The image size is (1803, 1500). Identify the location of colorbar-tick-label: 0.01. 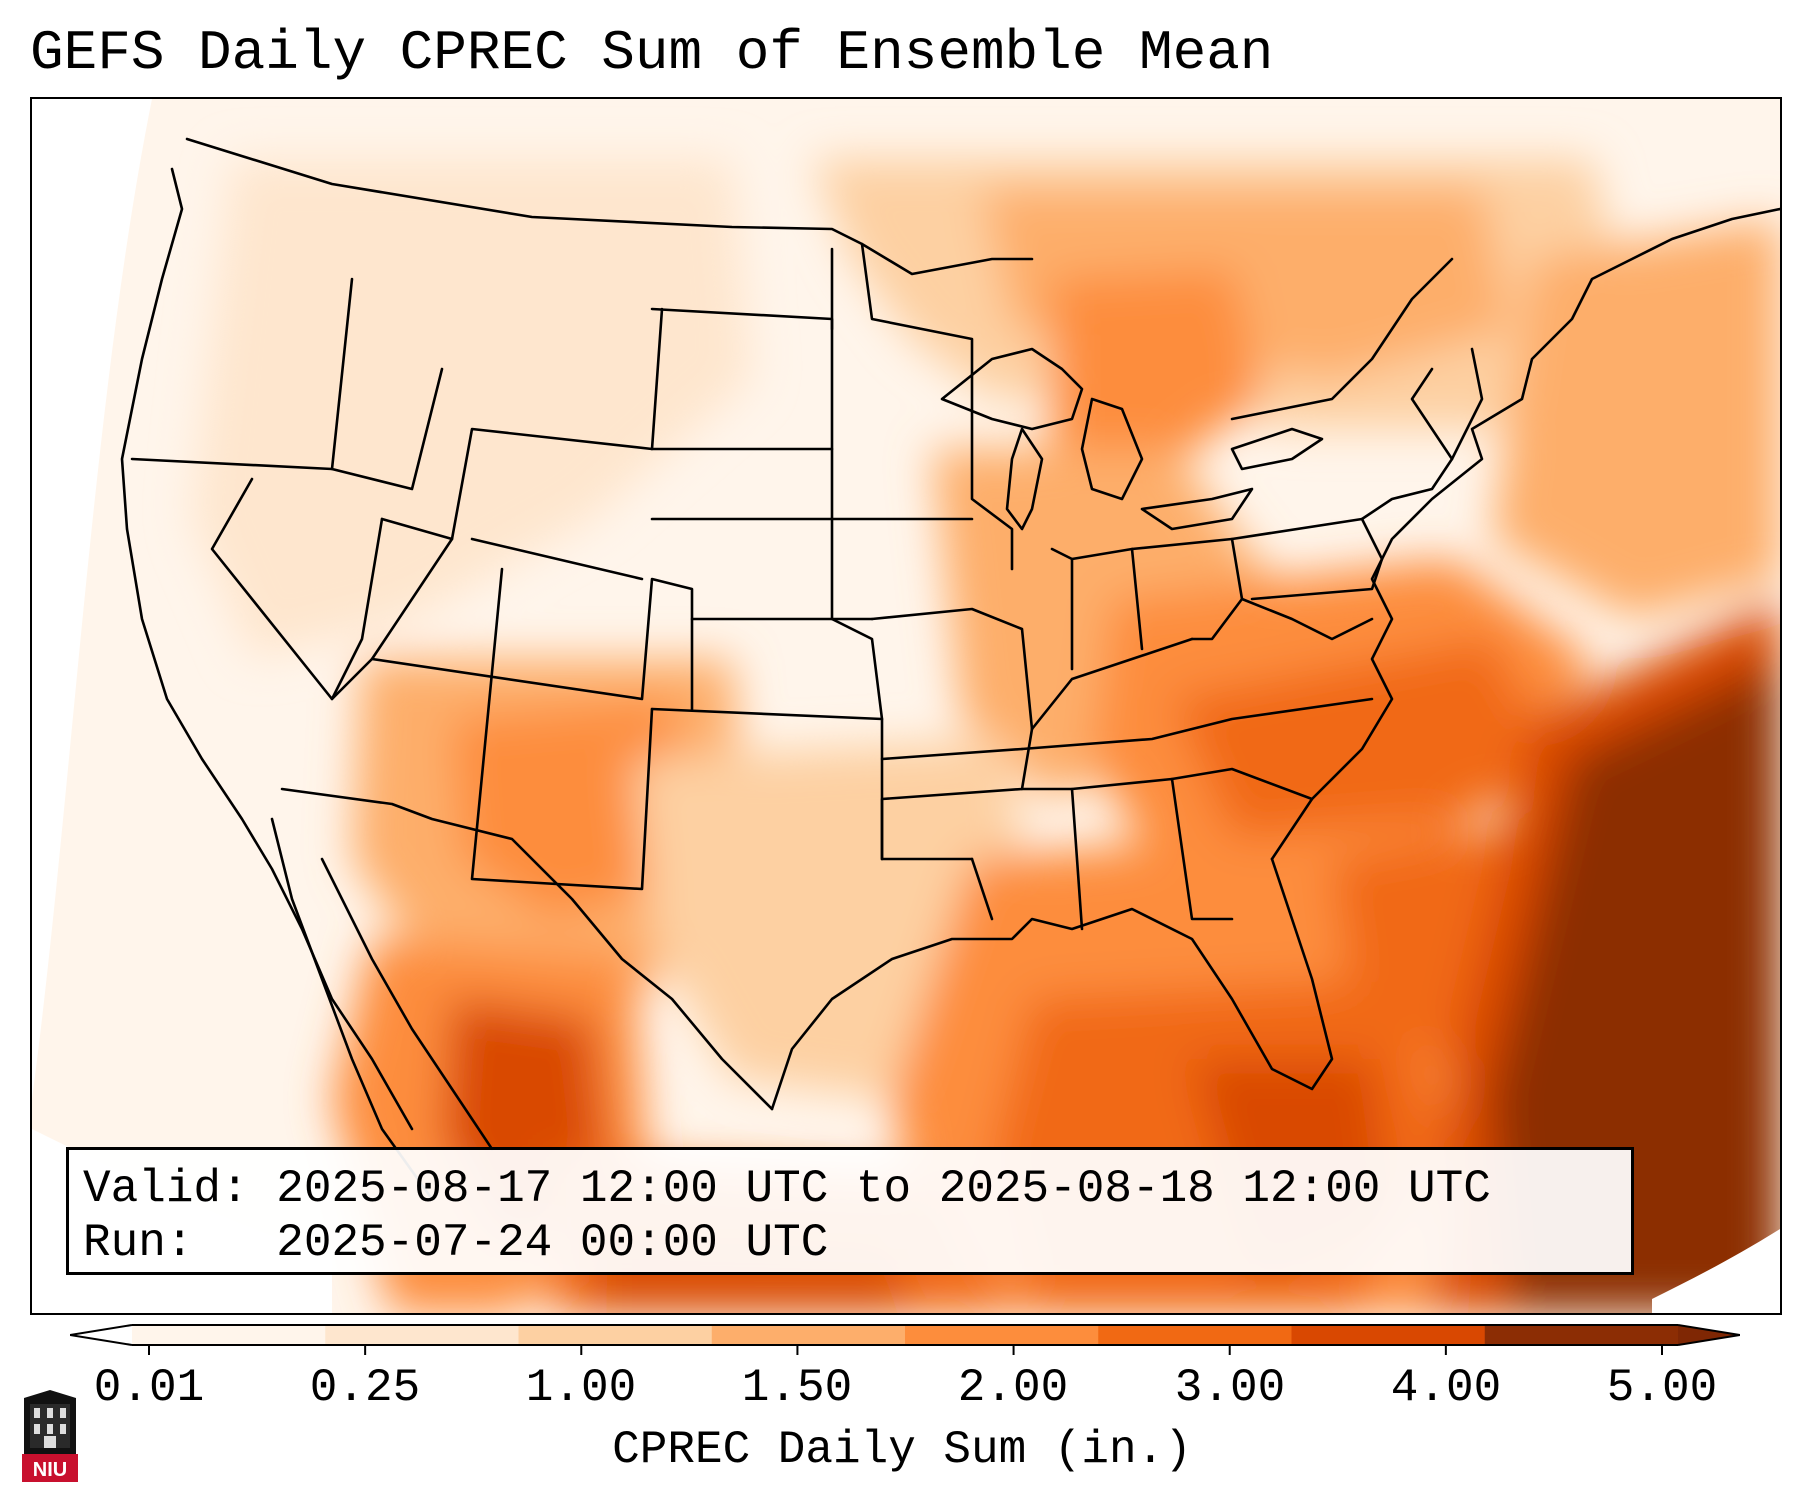
(149, 1388).